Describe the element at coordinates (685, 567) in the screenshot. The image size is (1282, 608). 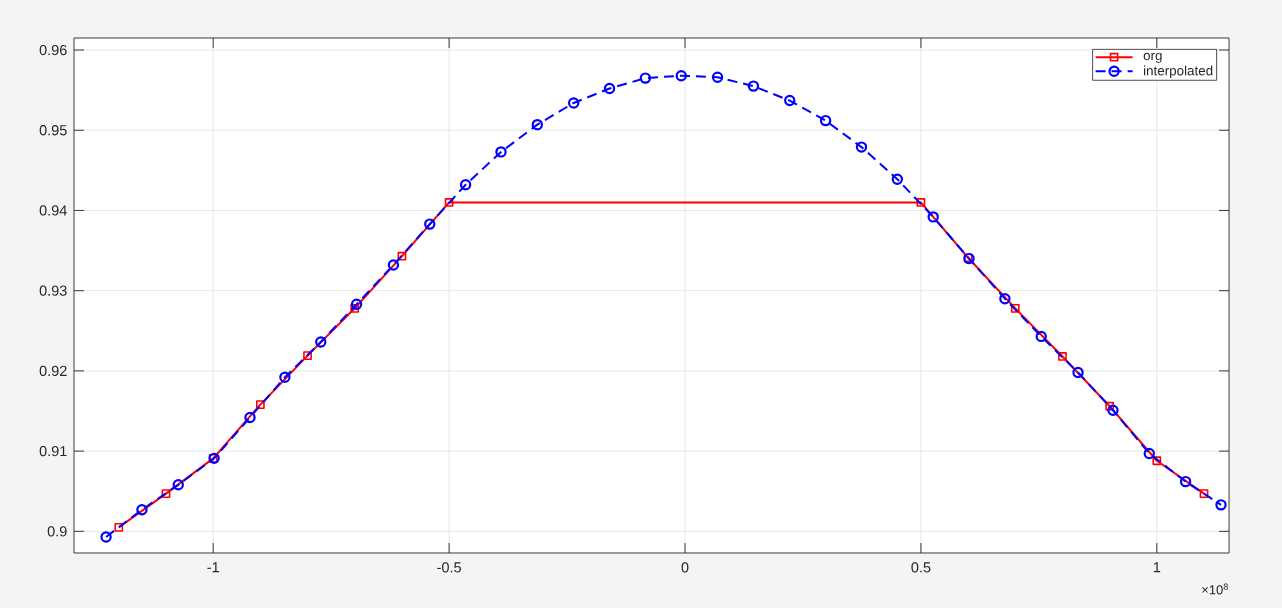
I see `x-tick-label: 0` at that location.